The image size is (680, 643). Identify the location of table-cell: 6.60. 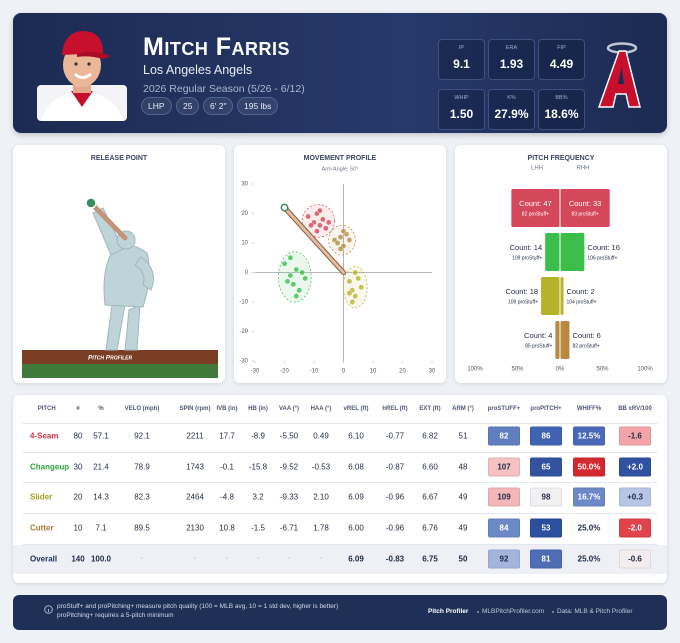
(430, 467).